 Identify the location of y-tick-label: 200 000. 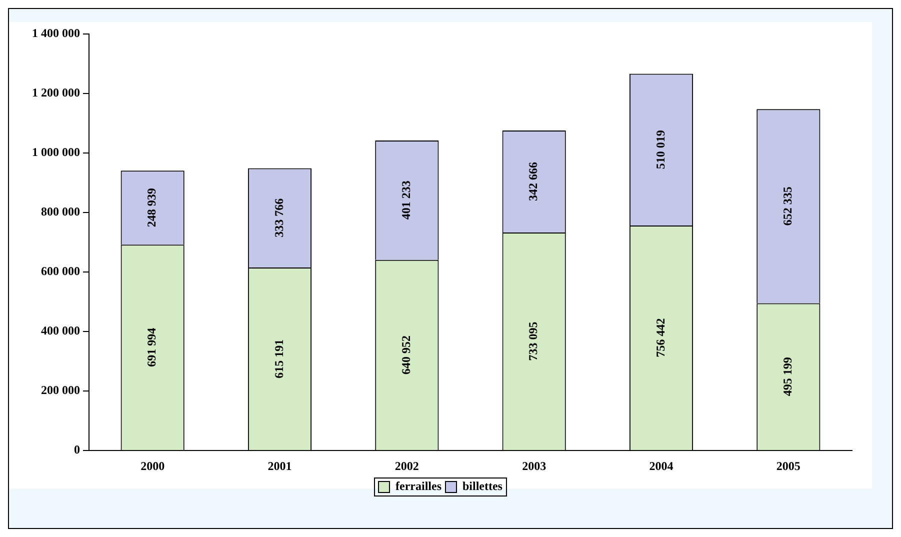
(60, 390).